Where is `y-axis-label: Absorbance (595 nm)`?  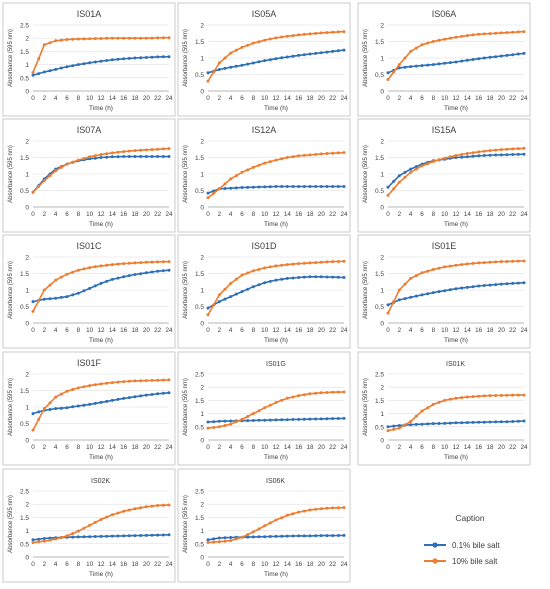 y-axis-label: Absorbance (595 nm) is located at coordinates (186, 174).